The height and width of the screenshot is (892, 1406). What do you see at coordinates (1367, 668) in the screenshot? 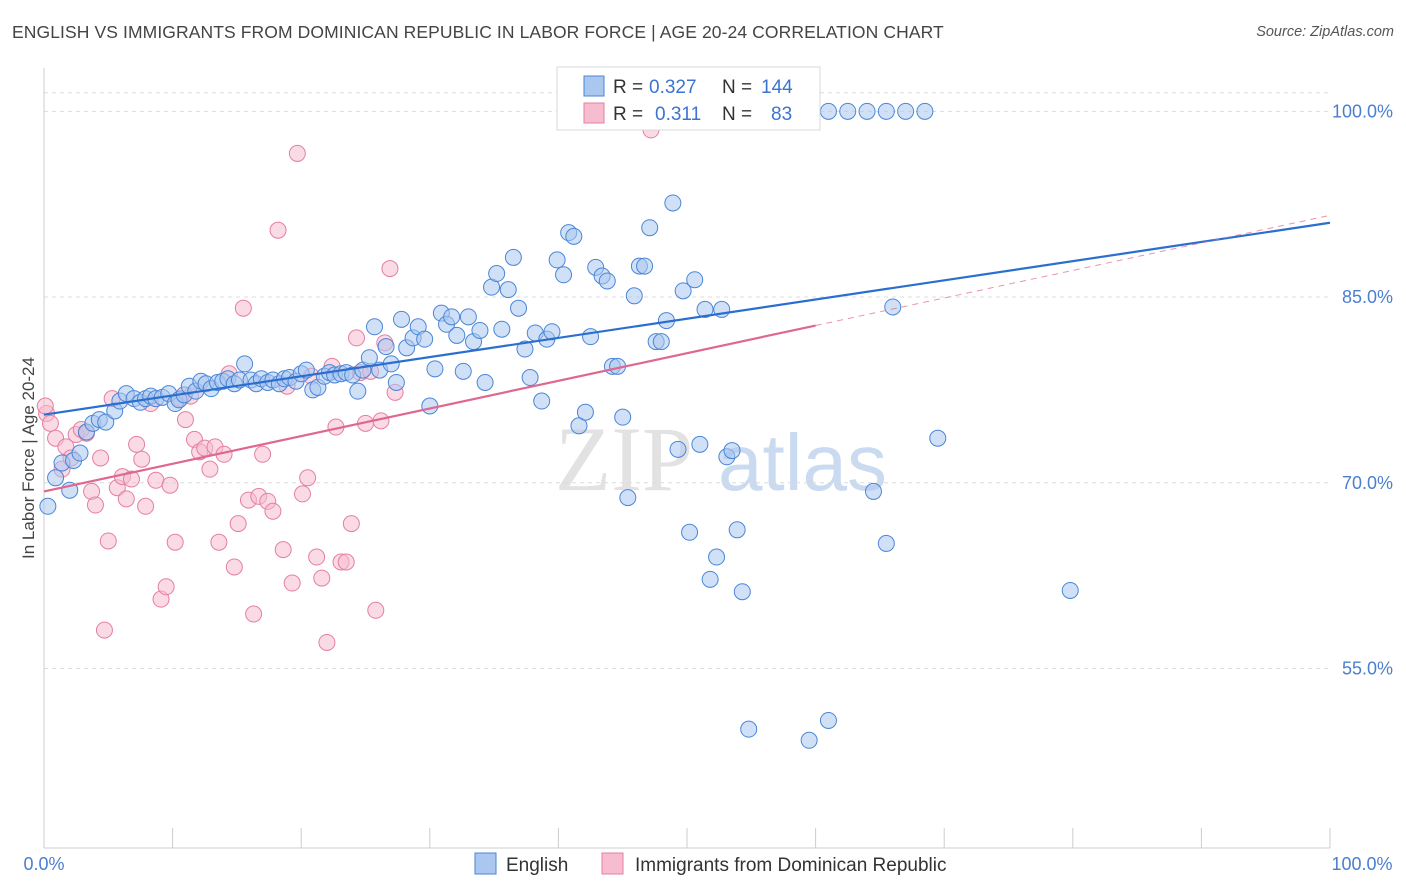
I see `y-tick-label: 55.0%` at bounding box center [1367, 668].